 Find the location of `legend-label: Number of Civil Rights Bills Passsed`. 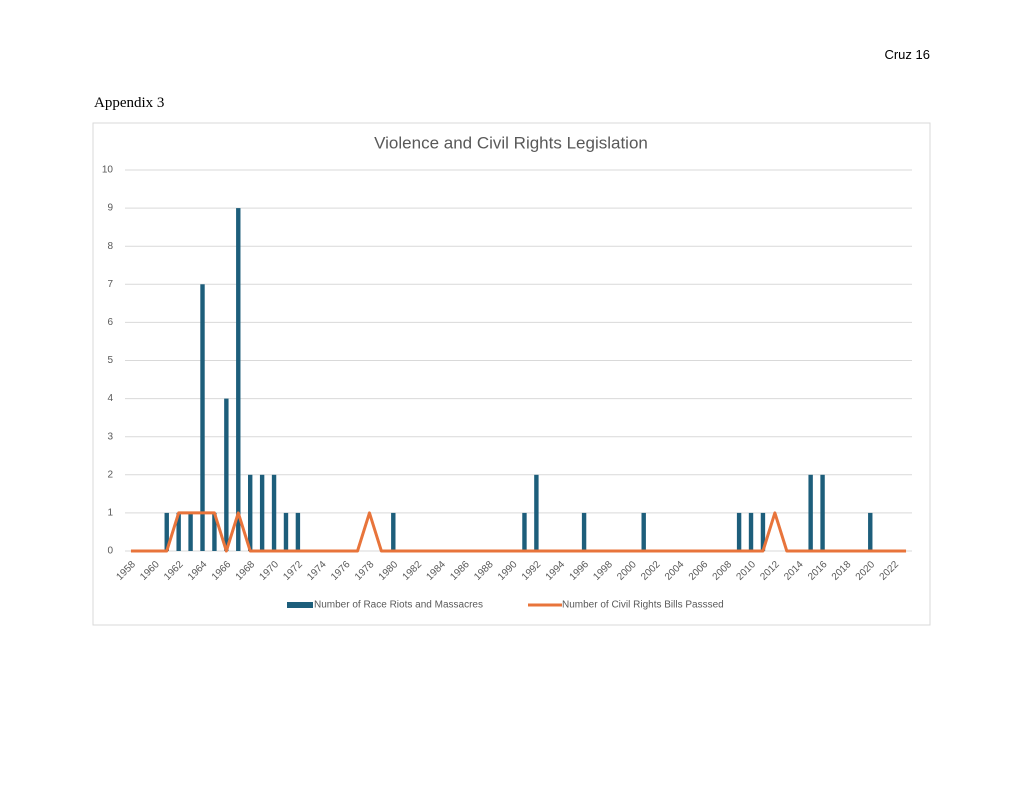

legend-label: Number of Civil Rights Bills Passsed is located at coordinates (643, 605).